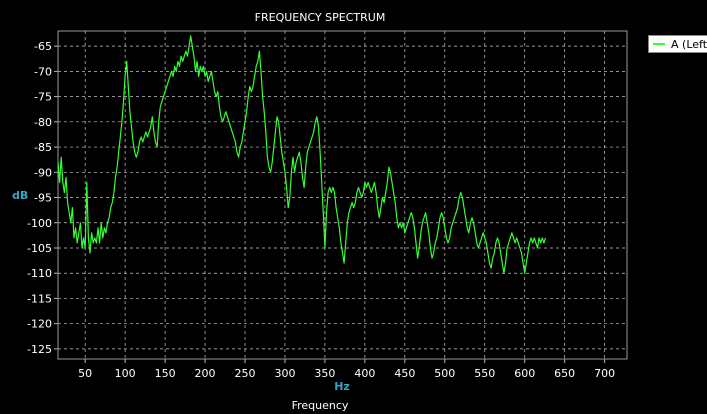  I want to click on legend-entry: A (Left), so click(689, 44).